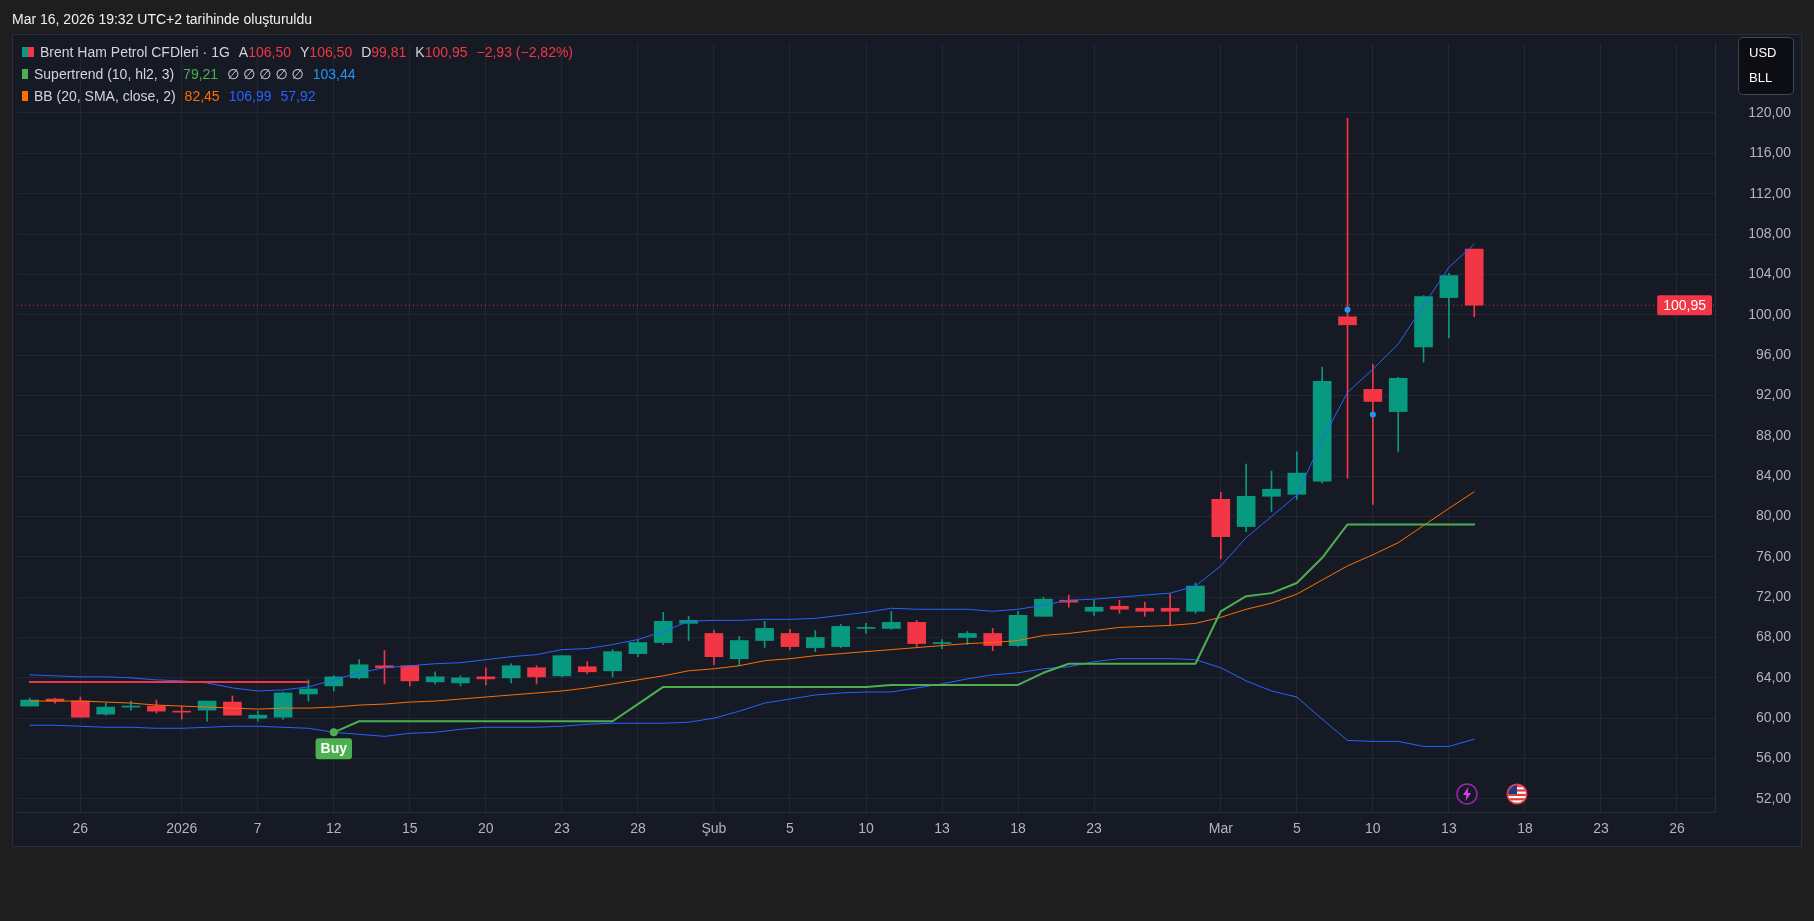 The image size is (1814, 921). What do you see at coordinates (714, 828) in the screenshot?
I see `x-tick-label: Şub` at bounding box center [714, 828].